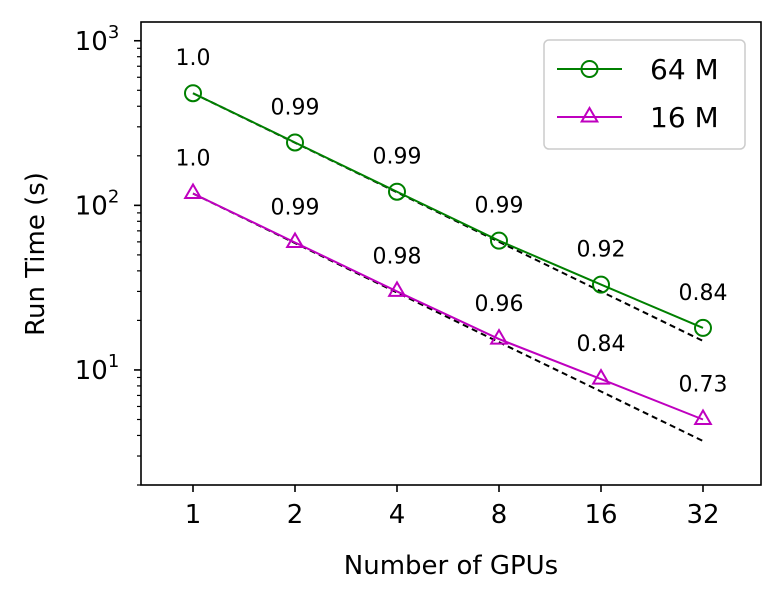 This screenshot has height=602, width=784. What do you see at coordinates (97, 39) in the screenshot?
I see `y-tick-label: 10³` at bounding box center [97, 39].